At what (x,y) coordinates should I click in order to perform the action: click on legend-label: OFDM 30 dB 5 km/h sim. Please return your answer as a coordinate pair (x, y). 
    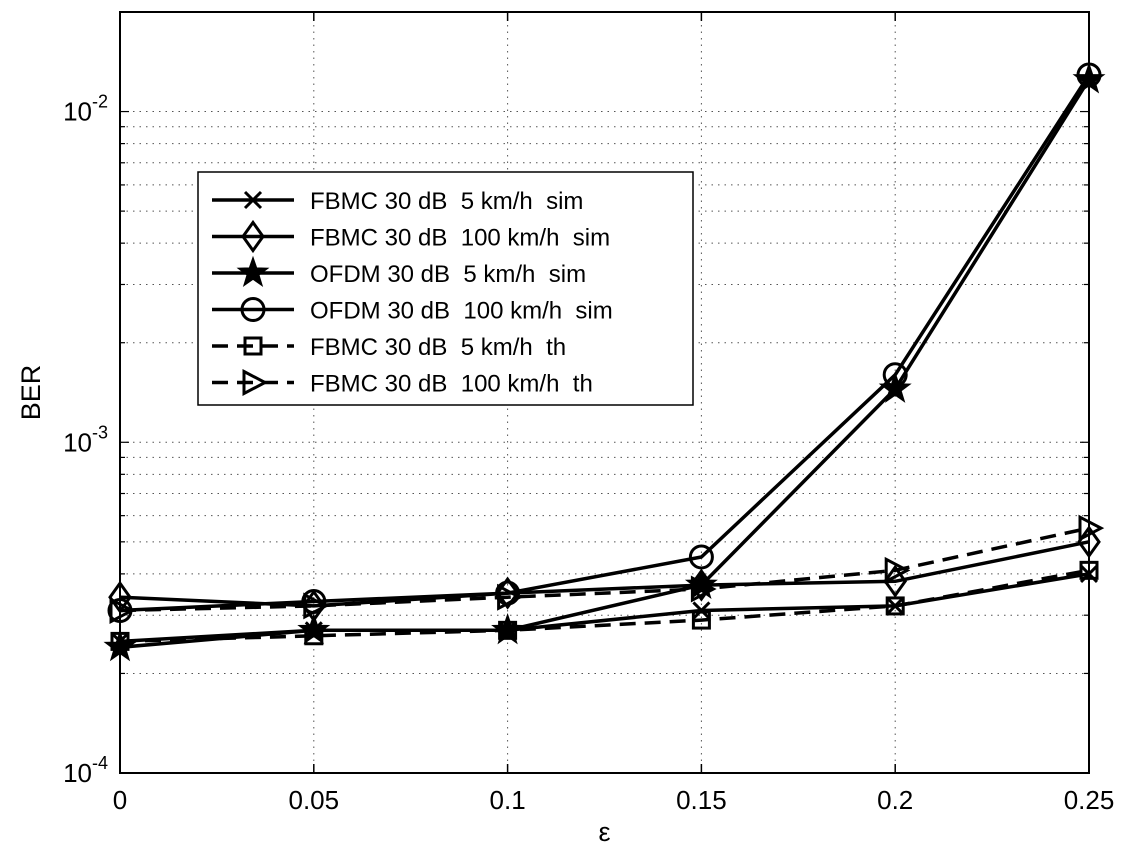
    Looking at the image, I should click on (448, 274).